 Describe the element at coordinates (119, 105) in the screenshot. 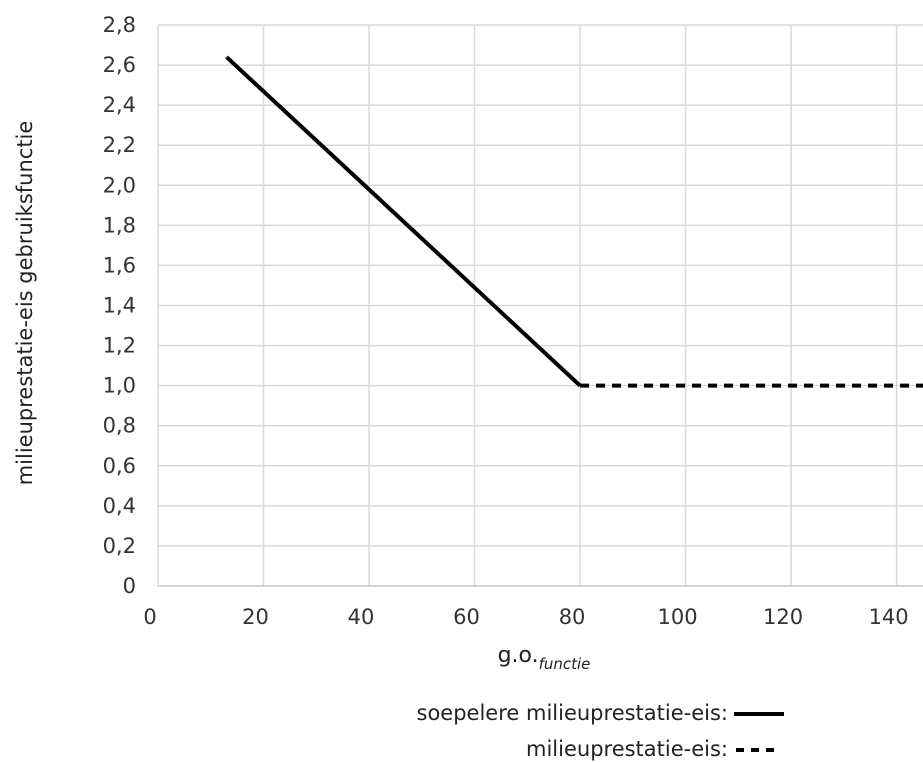

I see `y-tick-label: 2,4` at that location.